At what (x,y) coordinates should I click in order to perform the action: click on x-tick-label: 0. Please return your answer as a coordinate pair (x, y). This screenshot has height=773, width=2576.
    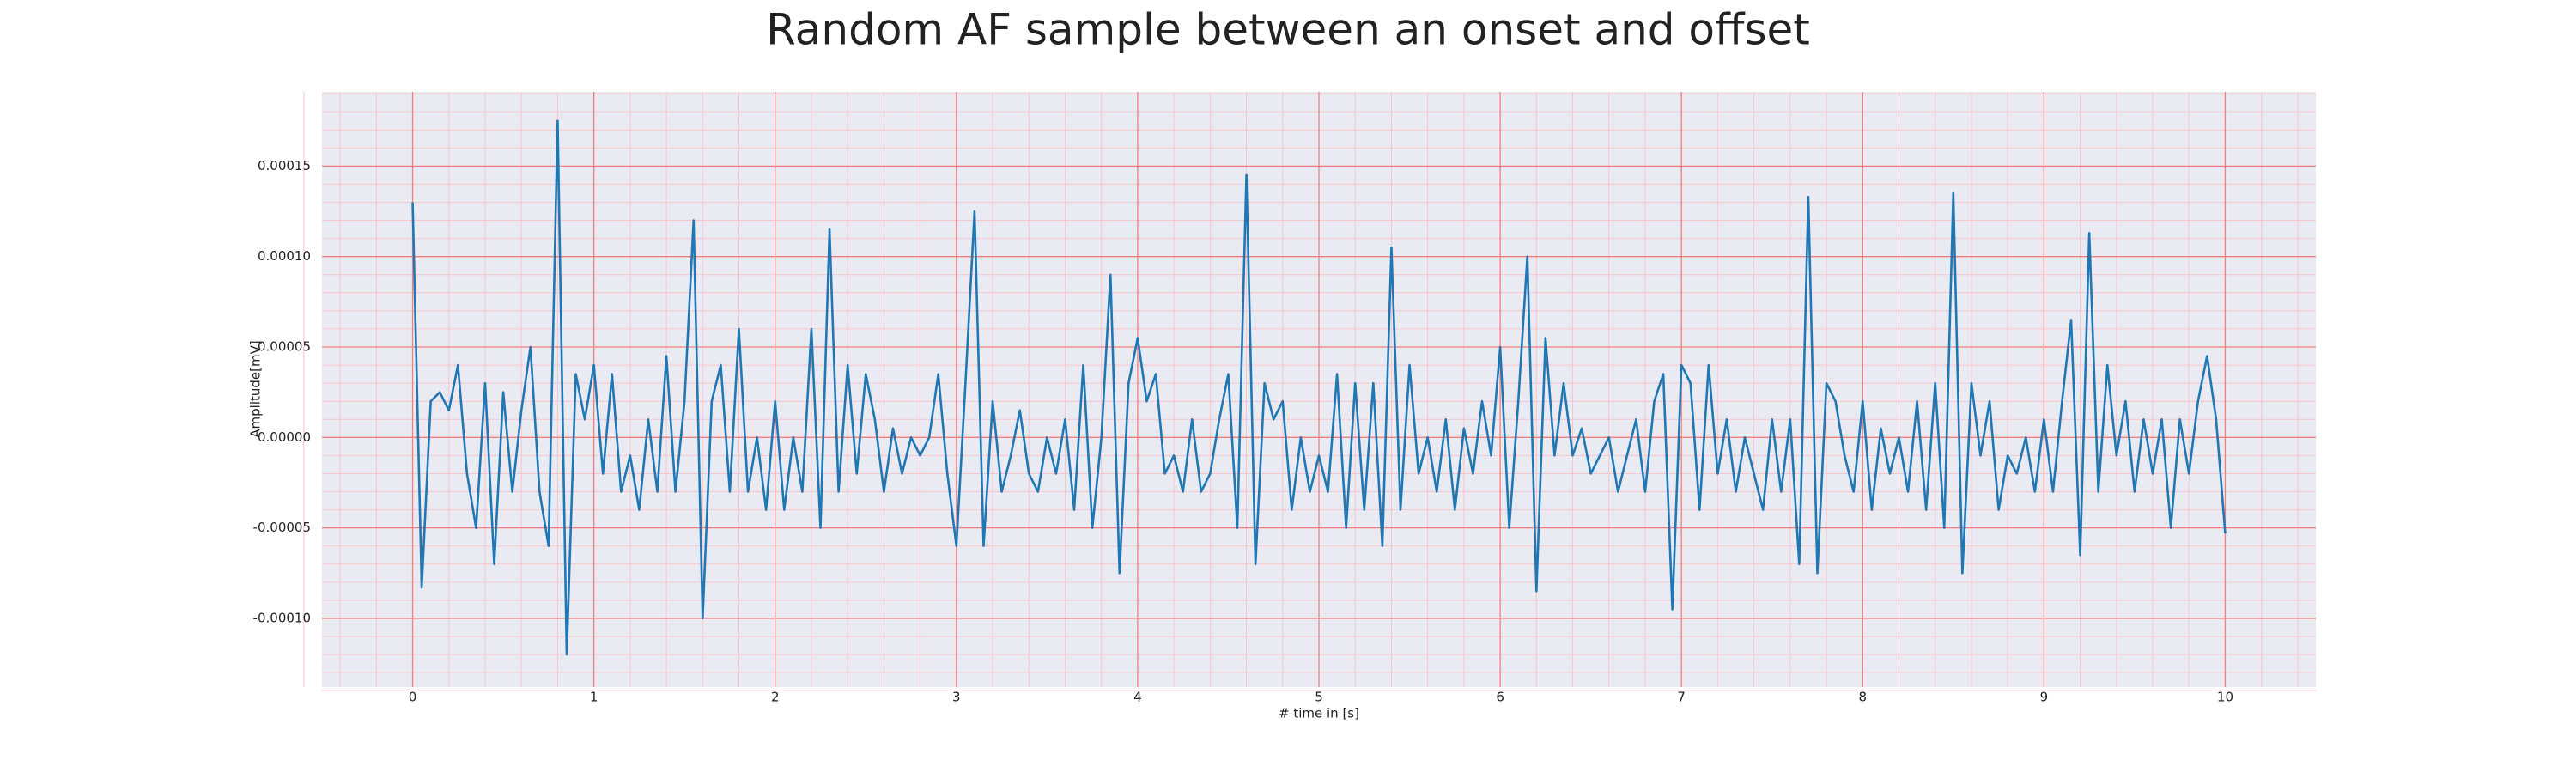
    Looking at the image, I should click on (413, 697).